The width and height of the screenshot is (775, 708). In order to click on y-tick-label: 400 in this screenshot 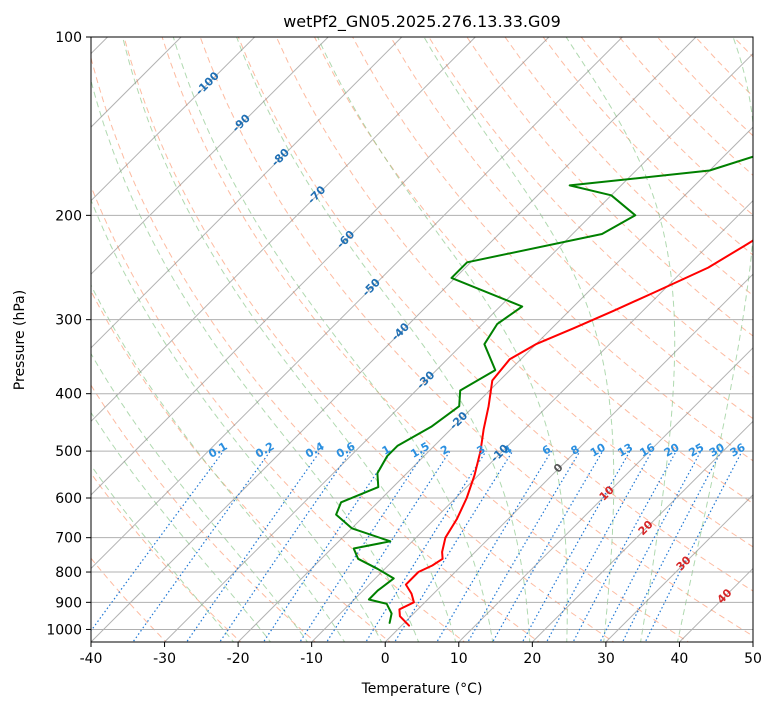, I will do `click(68, 395)`.